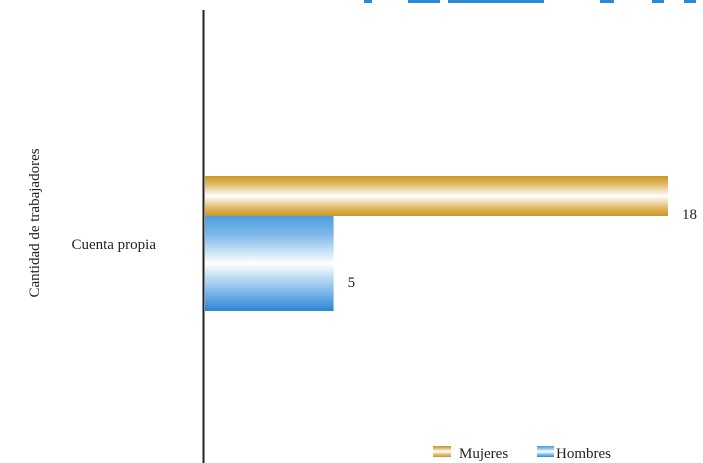 Image resolution: width=703 pixels, height=463 pixels. What do you see at coordinates (436, 196) in the screenshot?
I see `bar-mujeres` at bounding box center [436, 196].